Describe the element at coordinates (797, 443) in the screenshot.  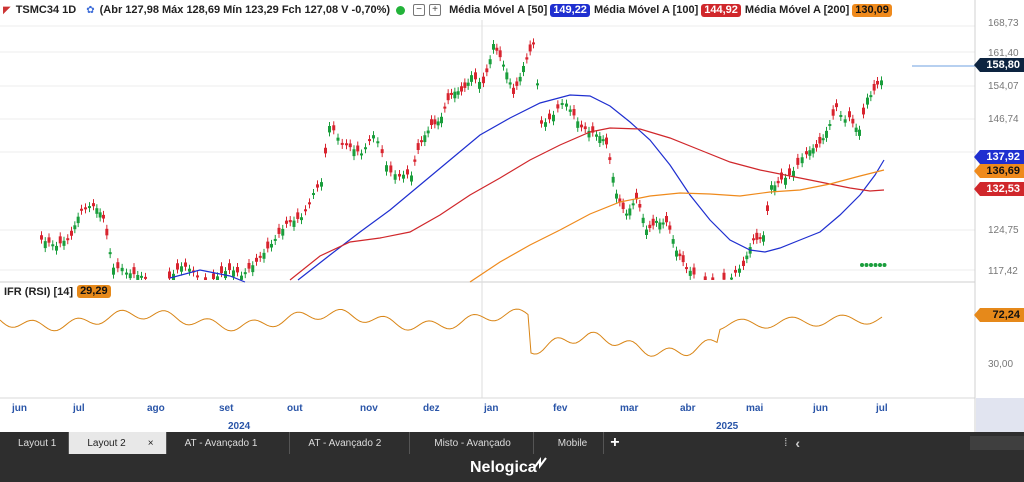
I see `scroll-left-icon: ‹` at that location.